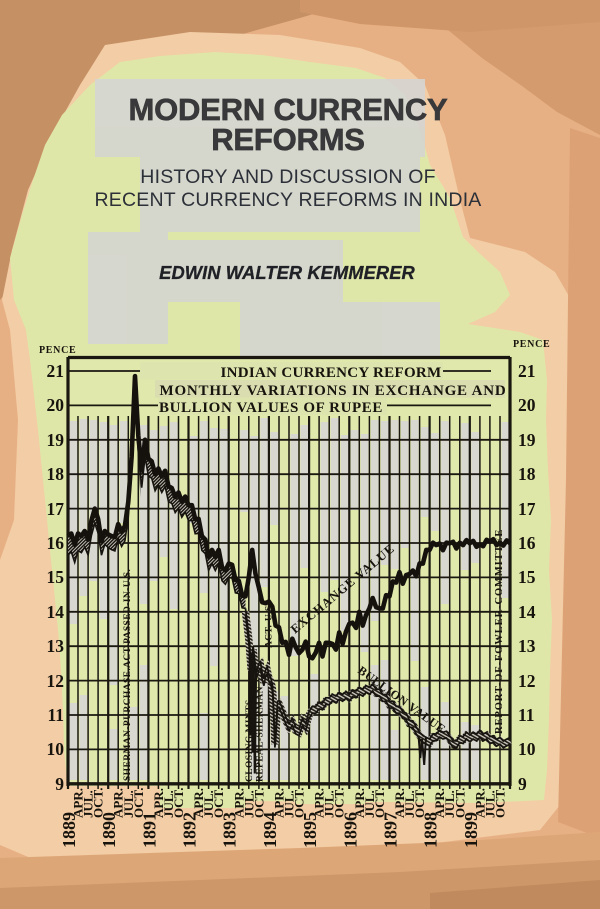  I want to click on svg-text: BULLION VALUES OF RUPEE, so click(271, 408).